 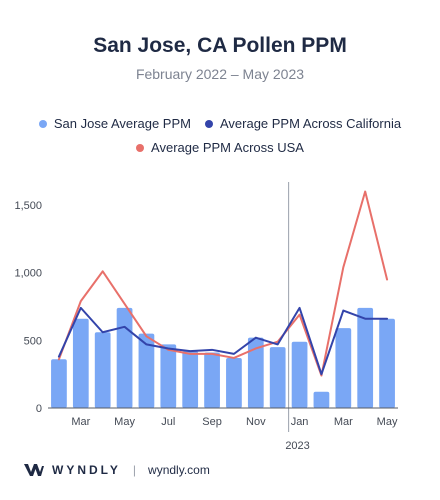 I want to click on chart-title: San Jose, CA Pollen PPM, so click(x=220, y=45).